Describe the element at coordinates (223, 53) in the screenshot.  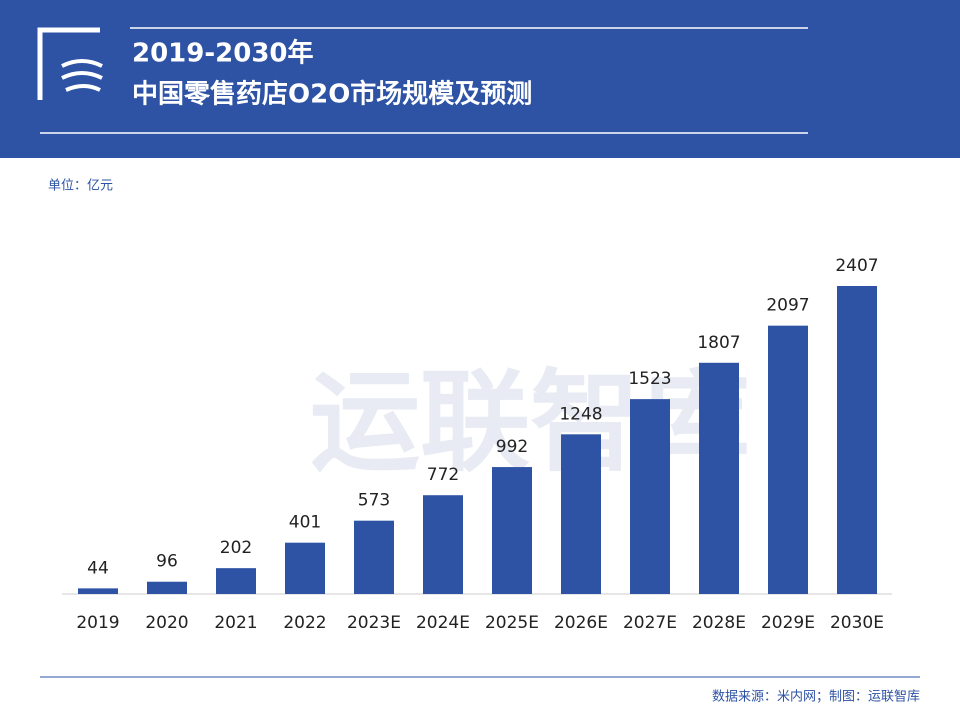
I see `title-line: 2019-2030年` at that location.